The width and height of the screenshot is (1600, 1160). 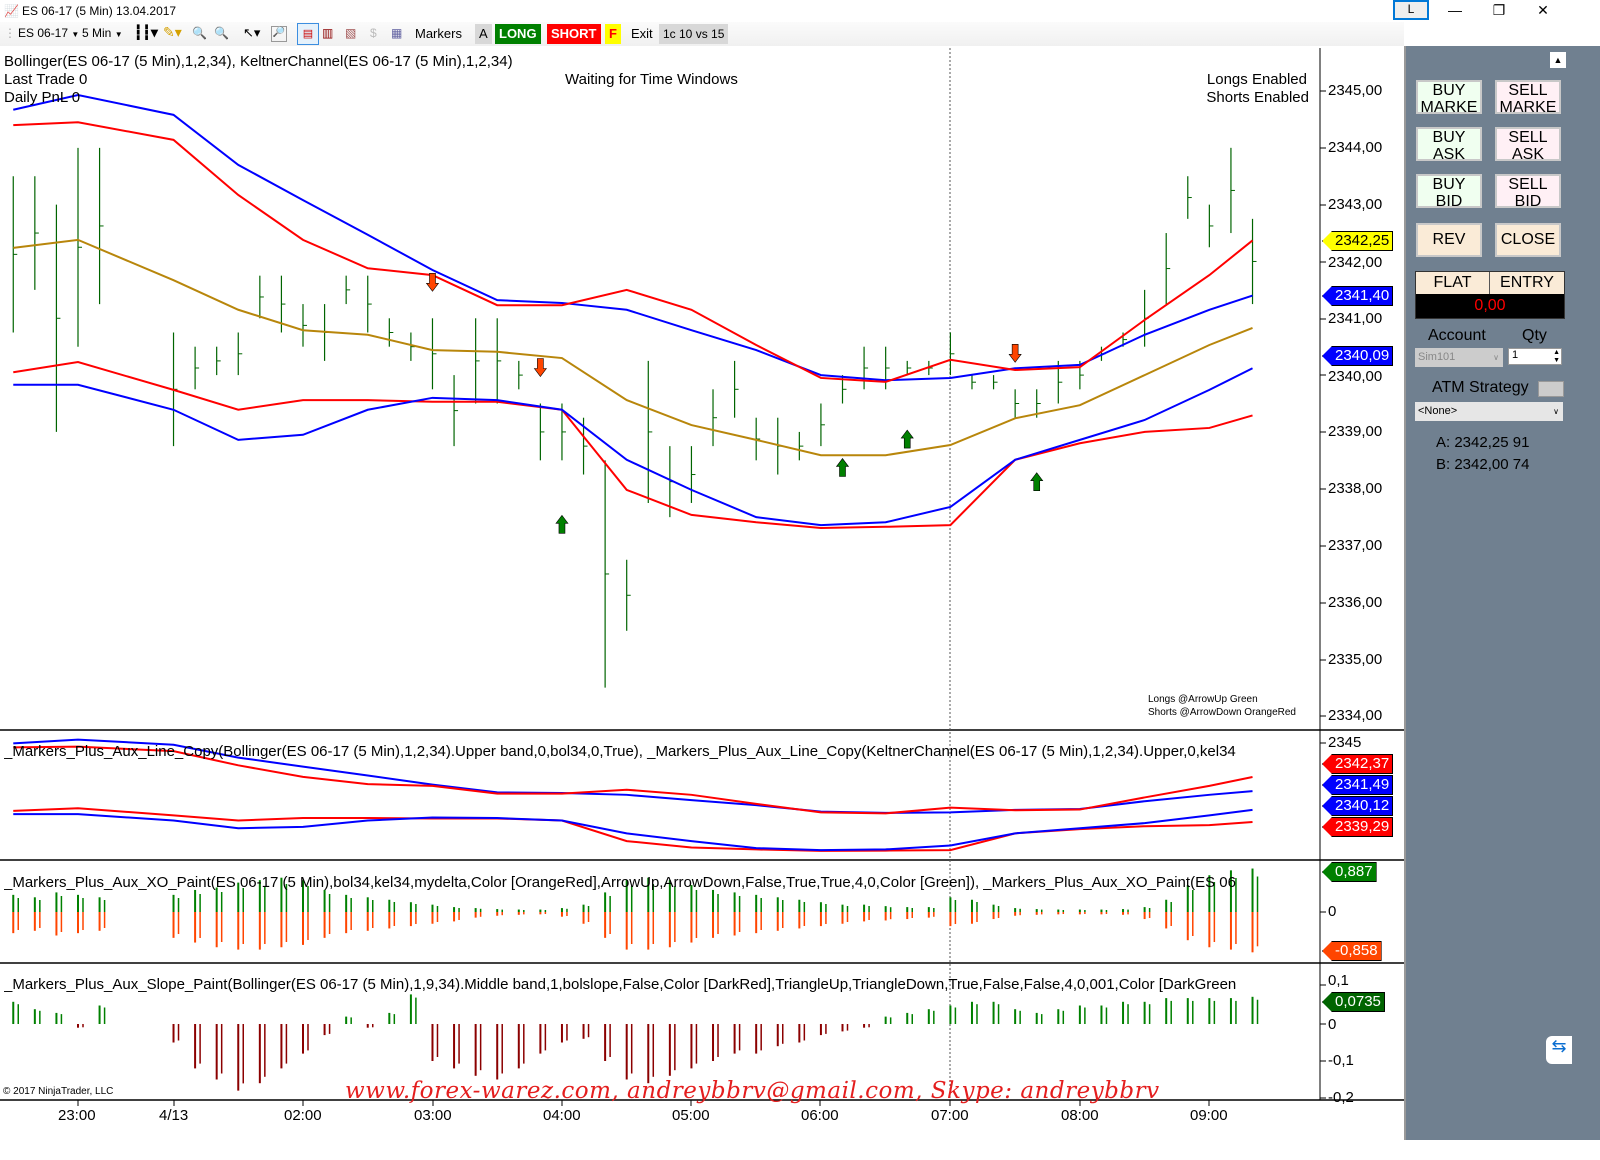 I want to click on chart-app-icon: 📈, so click(x=11, y=11).